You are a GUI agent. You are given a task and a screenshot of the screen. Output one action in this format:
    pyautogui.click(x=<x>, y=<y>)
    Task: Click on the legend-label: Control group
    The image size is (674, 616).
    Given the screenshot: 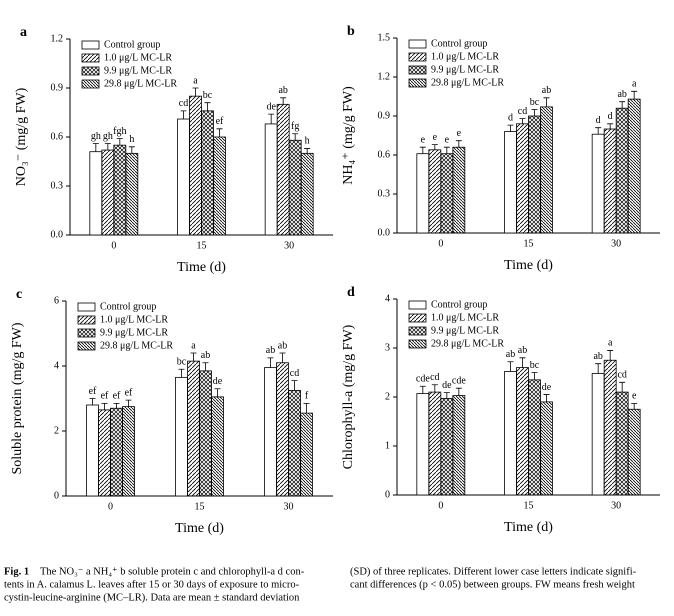 What is the action you would take?
    pyautogui.click(x=459, y=304)
    